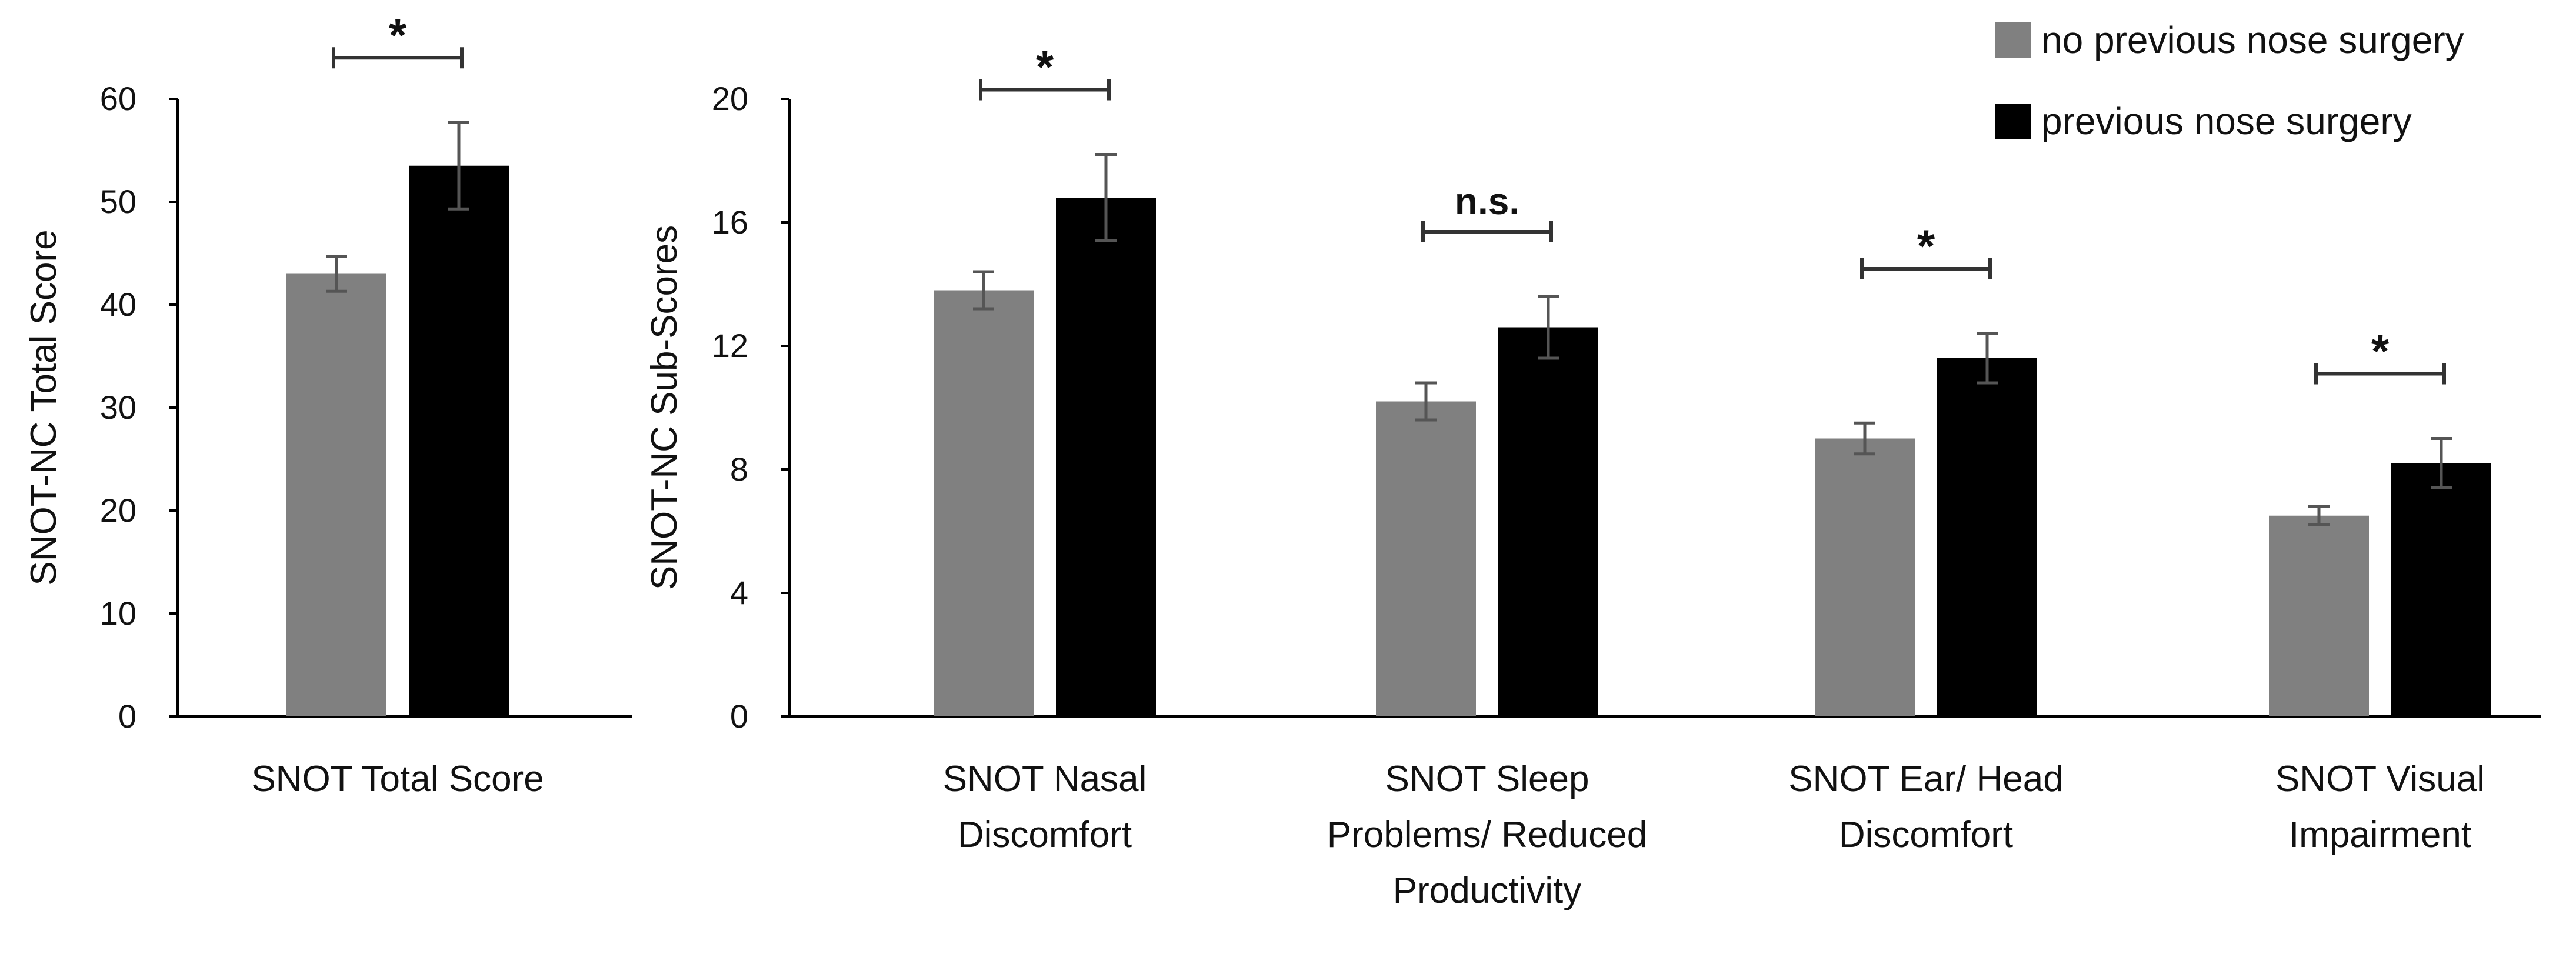  Describe the element at coordinates (1487, 201) in the screenshot. I see `significance-label: n.s.` at that location.